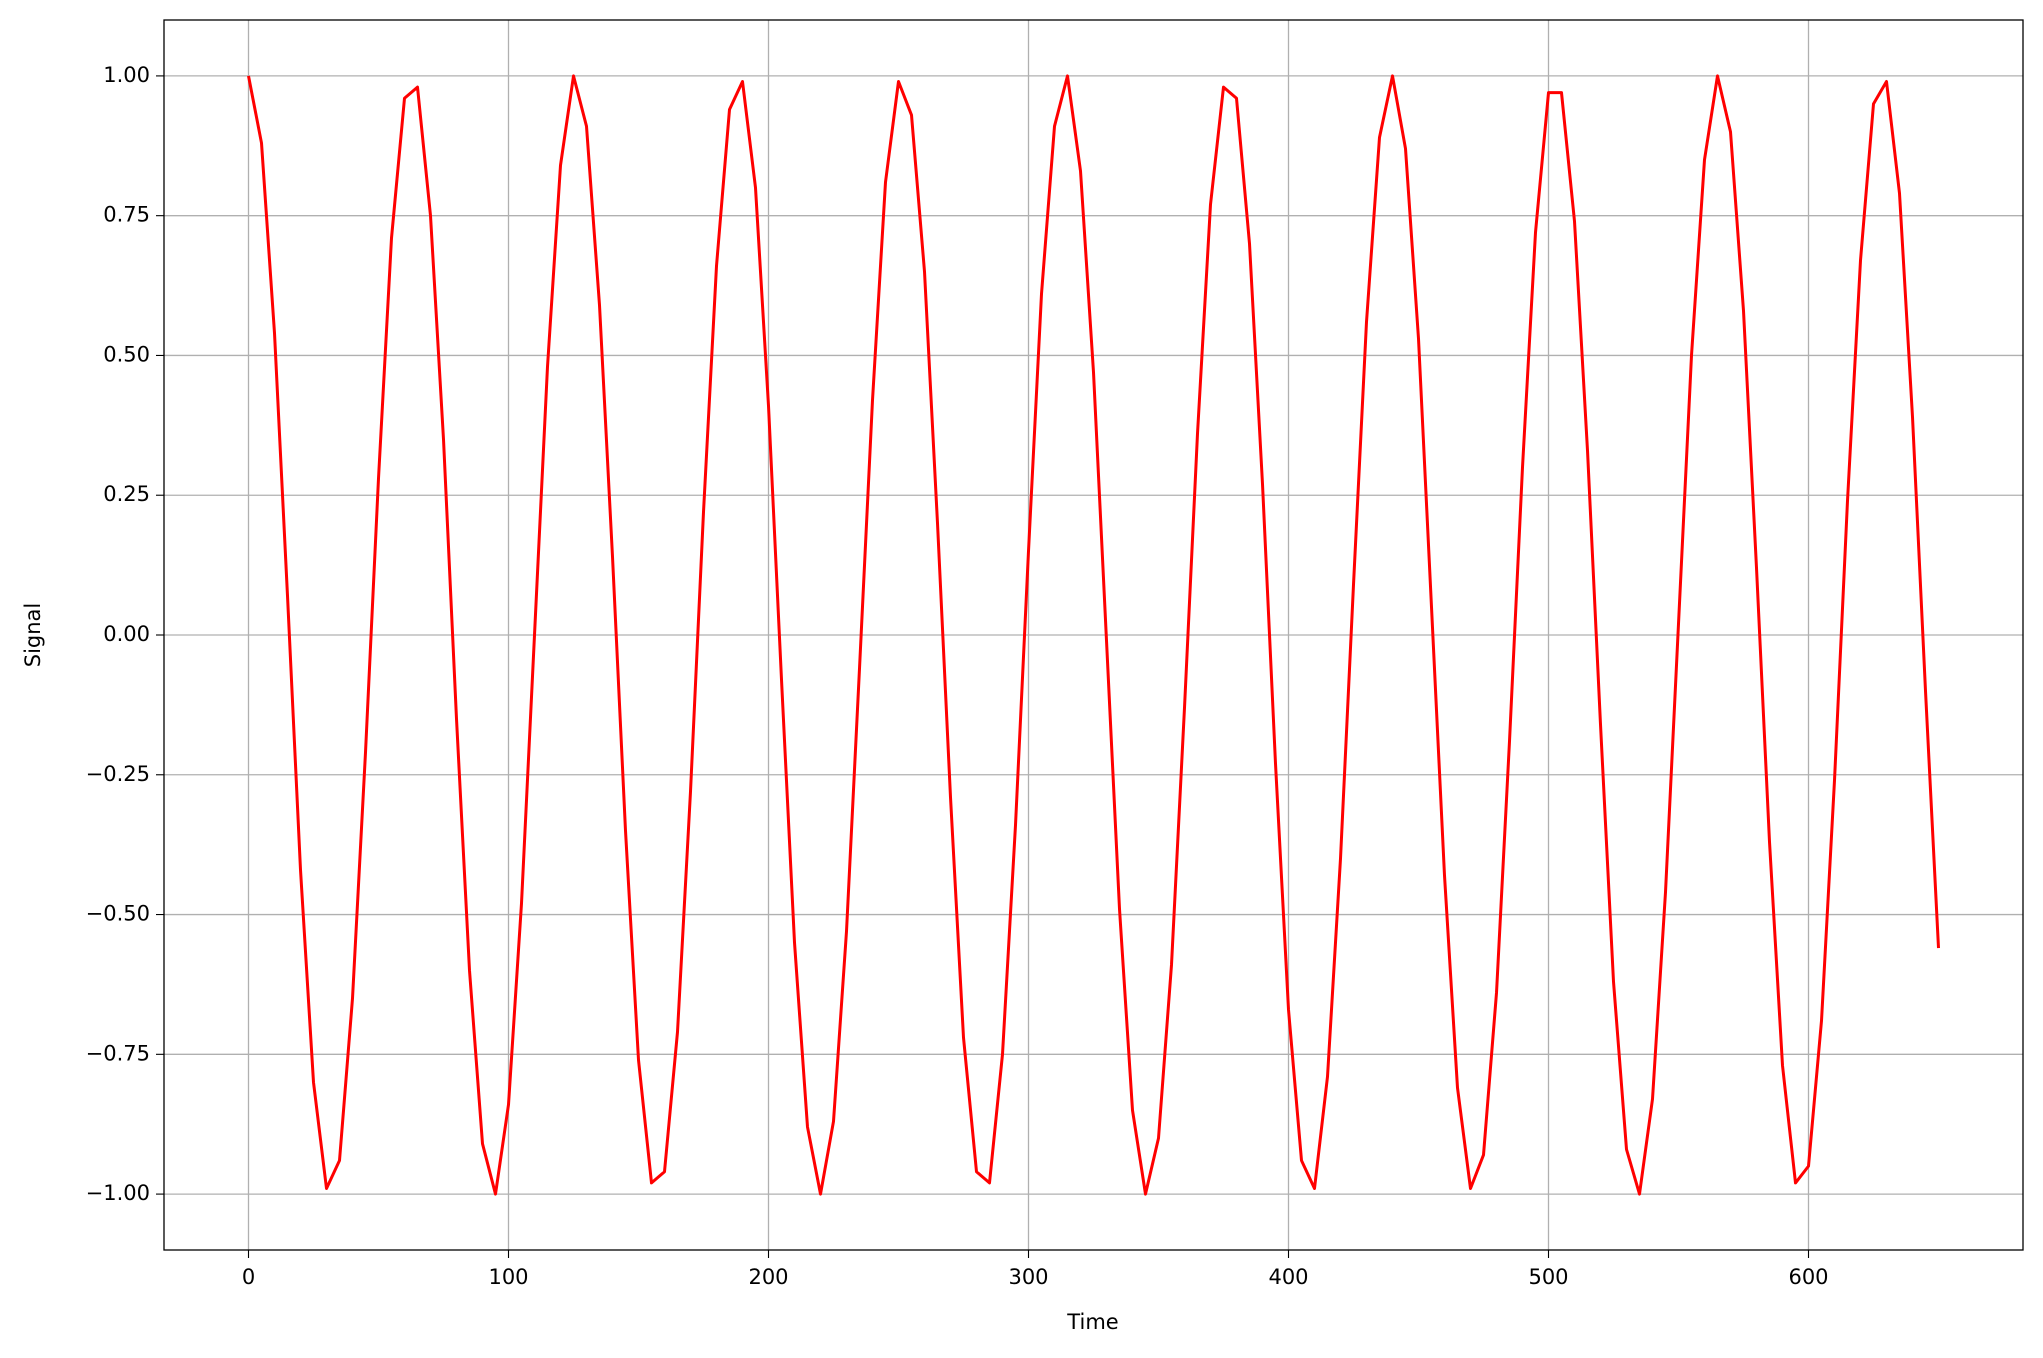 This screenshot has height=1358, width=2043. Describe the element at coordinates (1028, 1277) in the screenshot. I see `x-tick-label: 300` at that location.